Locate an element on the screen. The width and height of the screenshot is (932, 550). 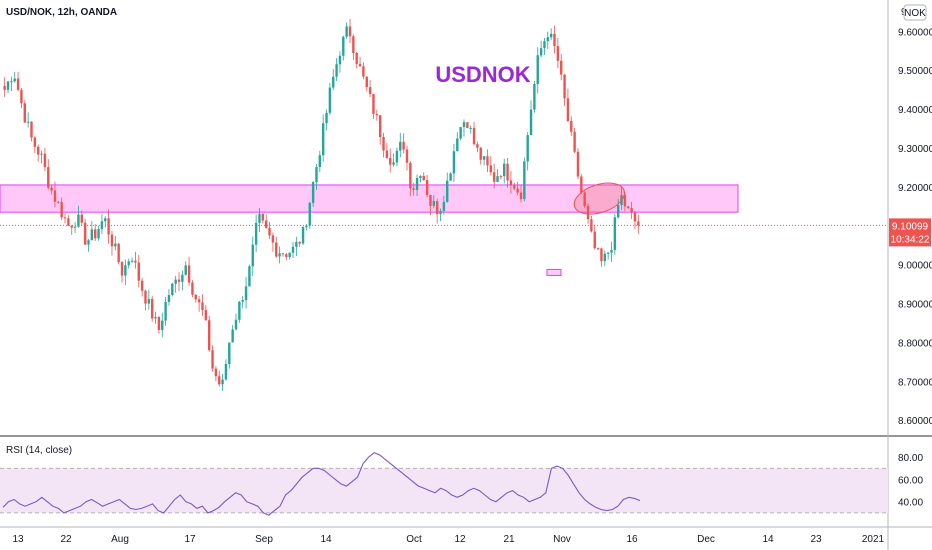
price-tick-label: 9.40000 is located at coordinates (915, 110).